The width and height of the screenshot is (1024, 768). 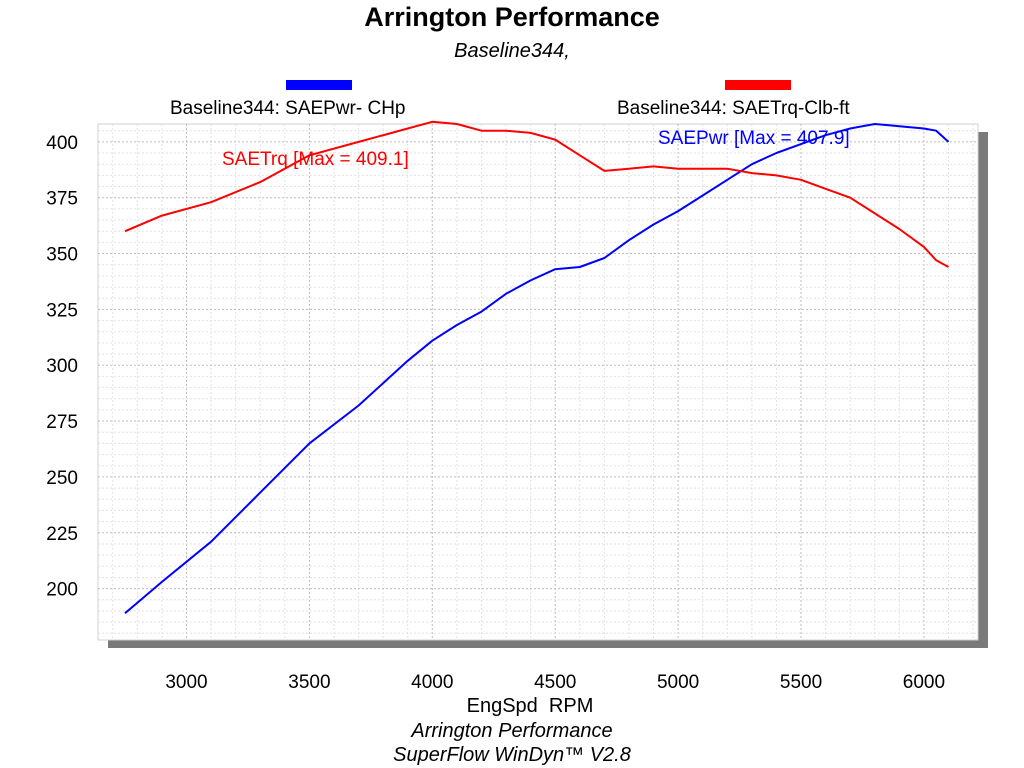 I want to click on annotation-torque-max: SAETrq [Max = 409.1], so click(x=315, y=159).